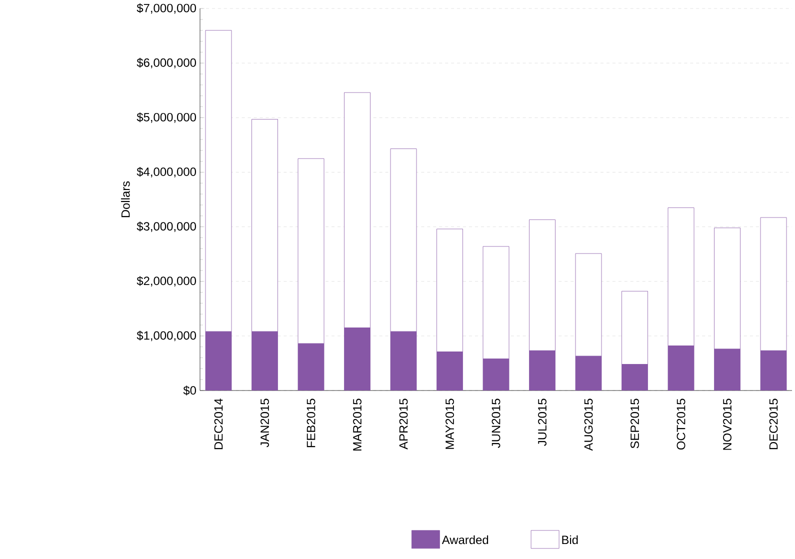  I want to click on x-tick-label: SEP2015, so click(634, 423).